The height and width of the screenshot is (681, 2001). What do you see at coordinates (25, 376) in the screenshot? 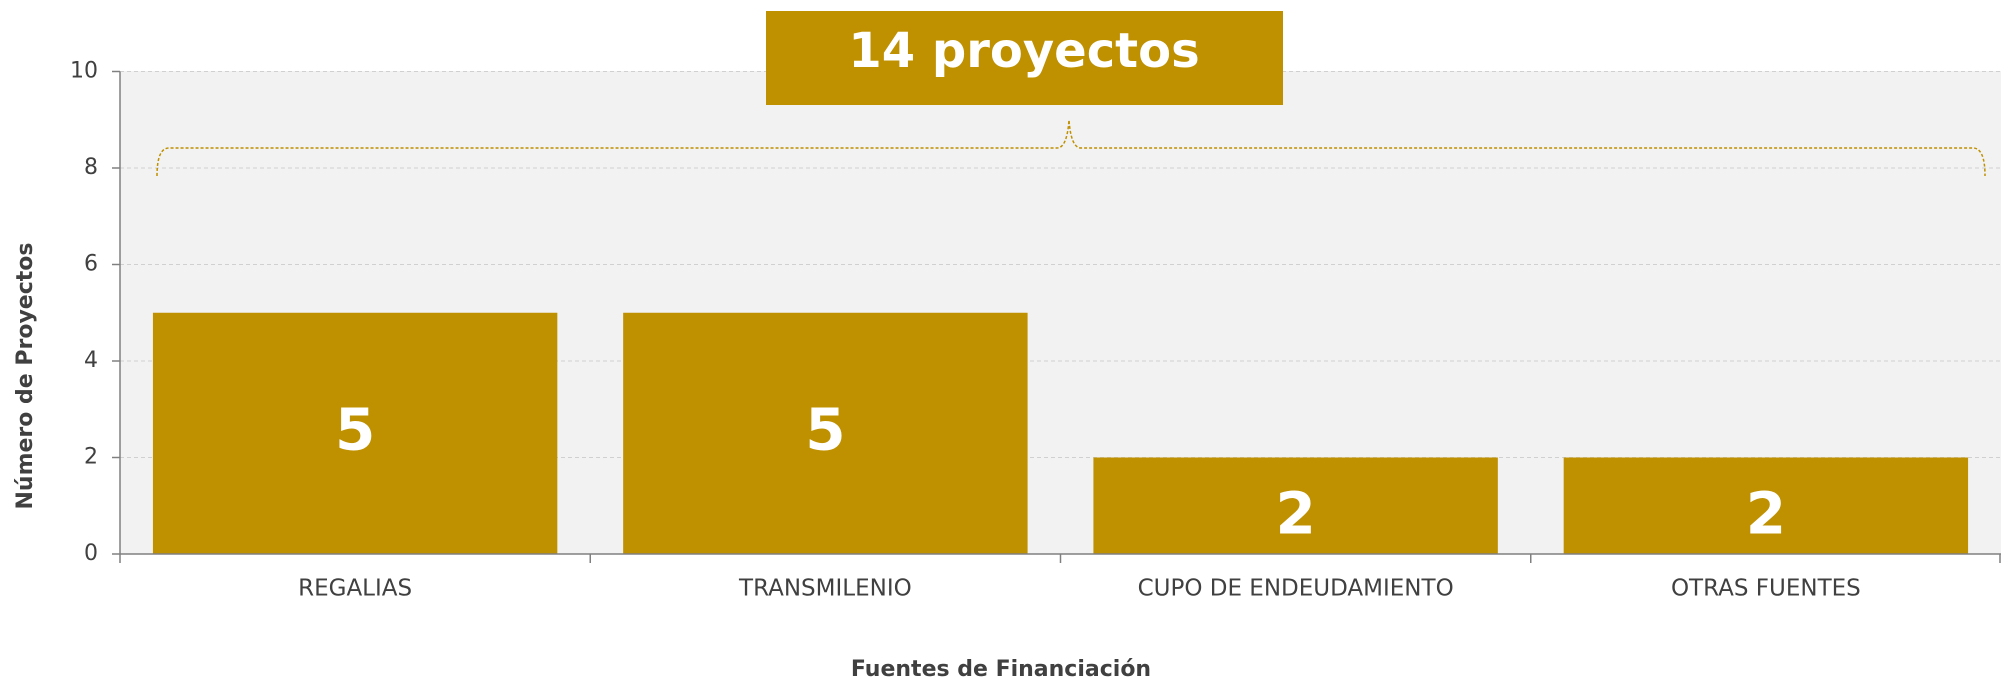
I see `y-axis-label: Número de Proyectos` at bounding box center [25, 376].